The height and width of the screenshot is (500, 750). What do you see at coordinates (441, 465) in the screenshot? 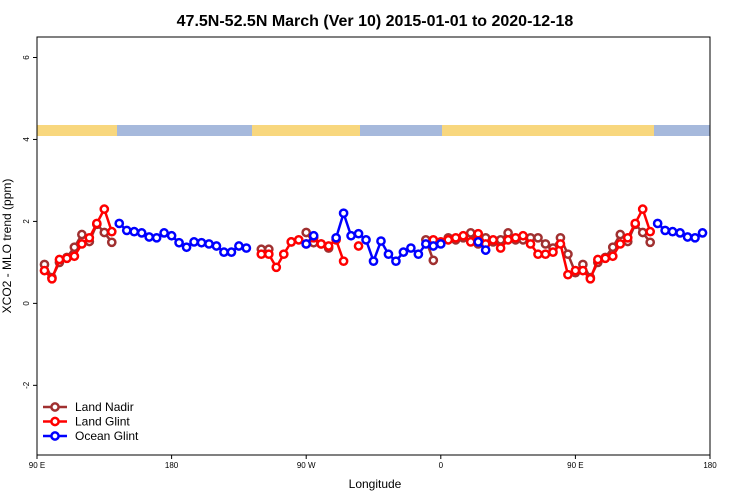
I see `x-tick-label: 0` at bounding box center [441, 465].